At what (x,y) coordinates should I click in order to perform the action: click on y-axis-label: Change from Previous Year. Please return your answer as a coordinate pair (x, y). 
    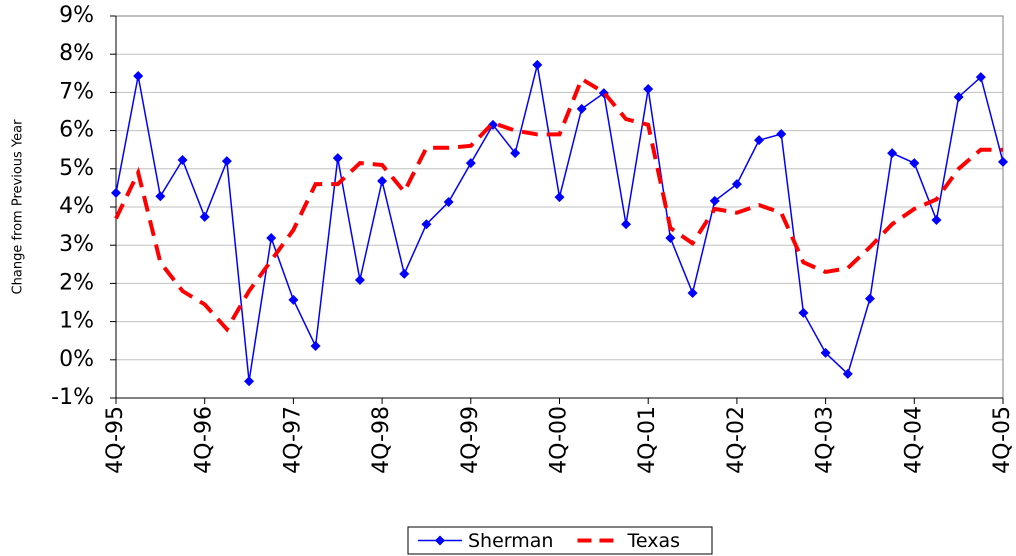
    Looking at the image, I should click on (18, 207).